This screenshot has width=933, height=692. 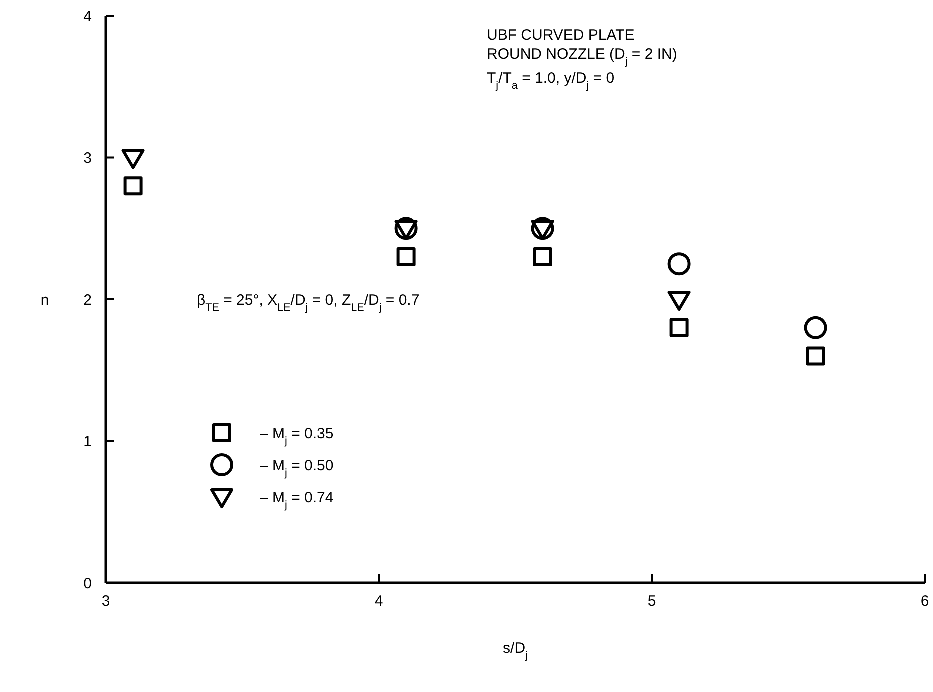 What do you see at coordinates (45, 300) in the screenshot?
I see `y-axis-title: n` at bounding box center [45, 300].